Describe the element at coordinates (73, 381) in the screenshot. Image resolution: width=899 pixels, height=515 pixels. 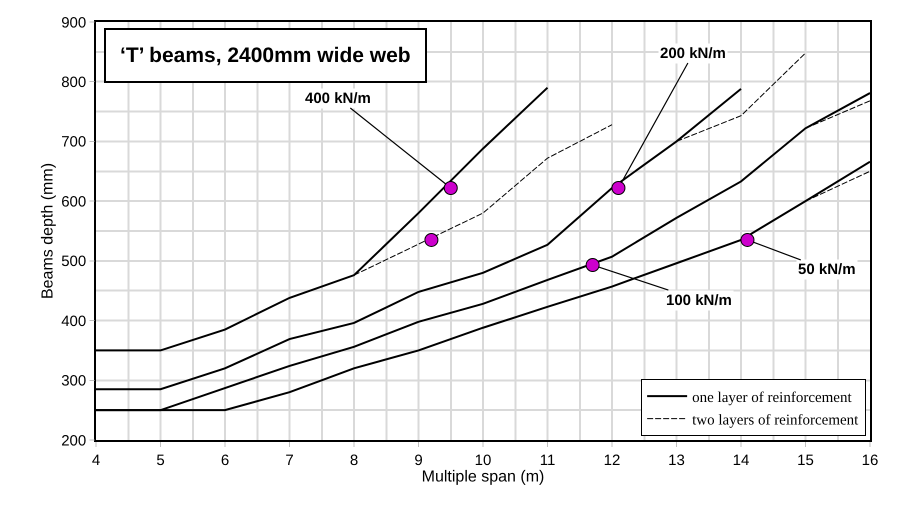
I see `y-tick-label: 300` at that location.